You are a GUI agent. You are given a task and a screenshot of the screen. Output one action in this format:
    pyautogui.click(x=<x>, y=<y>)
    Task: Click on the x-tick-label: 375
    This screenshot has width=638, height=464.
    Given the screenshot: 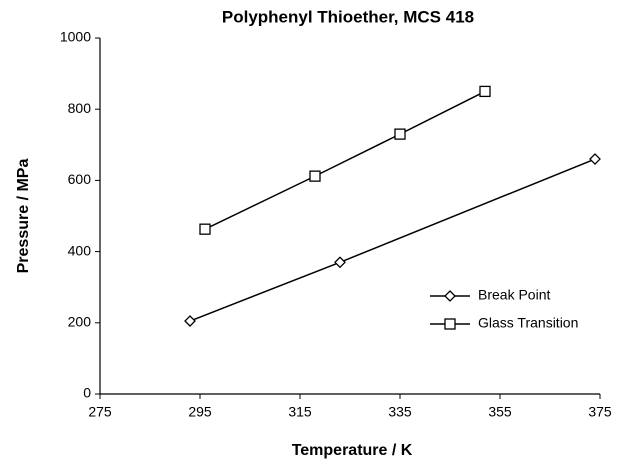 What is the action you would take?
    pyautogui.click(x=600, y=412)
    